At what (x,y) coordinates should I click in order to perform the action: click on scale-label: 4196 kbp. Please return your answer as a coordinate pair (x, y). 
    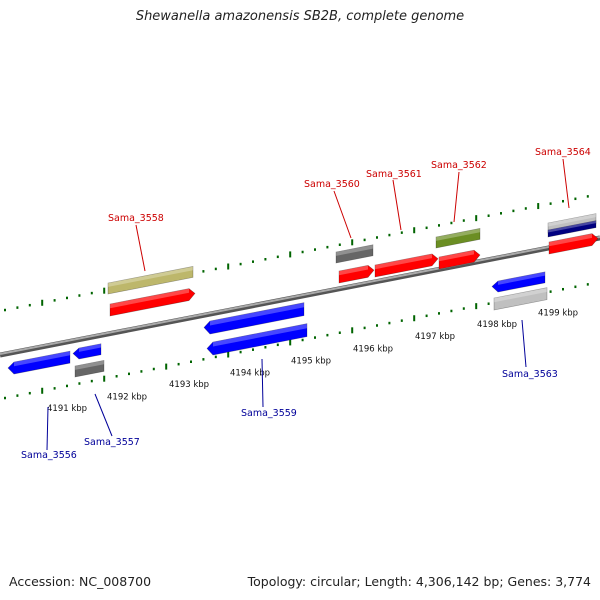
    Looking at the image, I should click on (373, 349).